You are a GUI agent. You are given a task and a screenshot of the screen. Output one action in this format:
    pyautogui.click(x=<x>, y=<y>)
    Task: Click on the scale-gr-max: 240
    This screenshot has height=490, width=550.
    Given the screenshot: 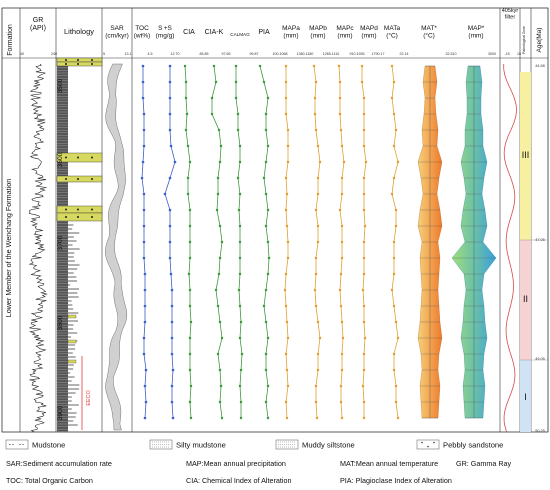 What is the action you would take?
    pyautogui.click(x=54, y=54)
    